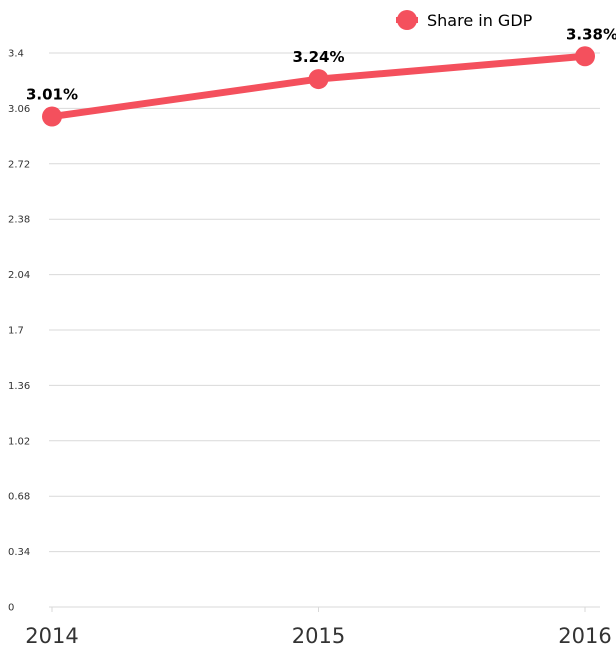  What do you see at coordinates (19, 386) in the screenshot?
I see `y-tick-label: 1.36` at bounding box center [19, 386].